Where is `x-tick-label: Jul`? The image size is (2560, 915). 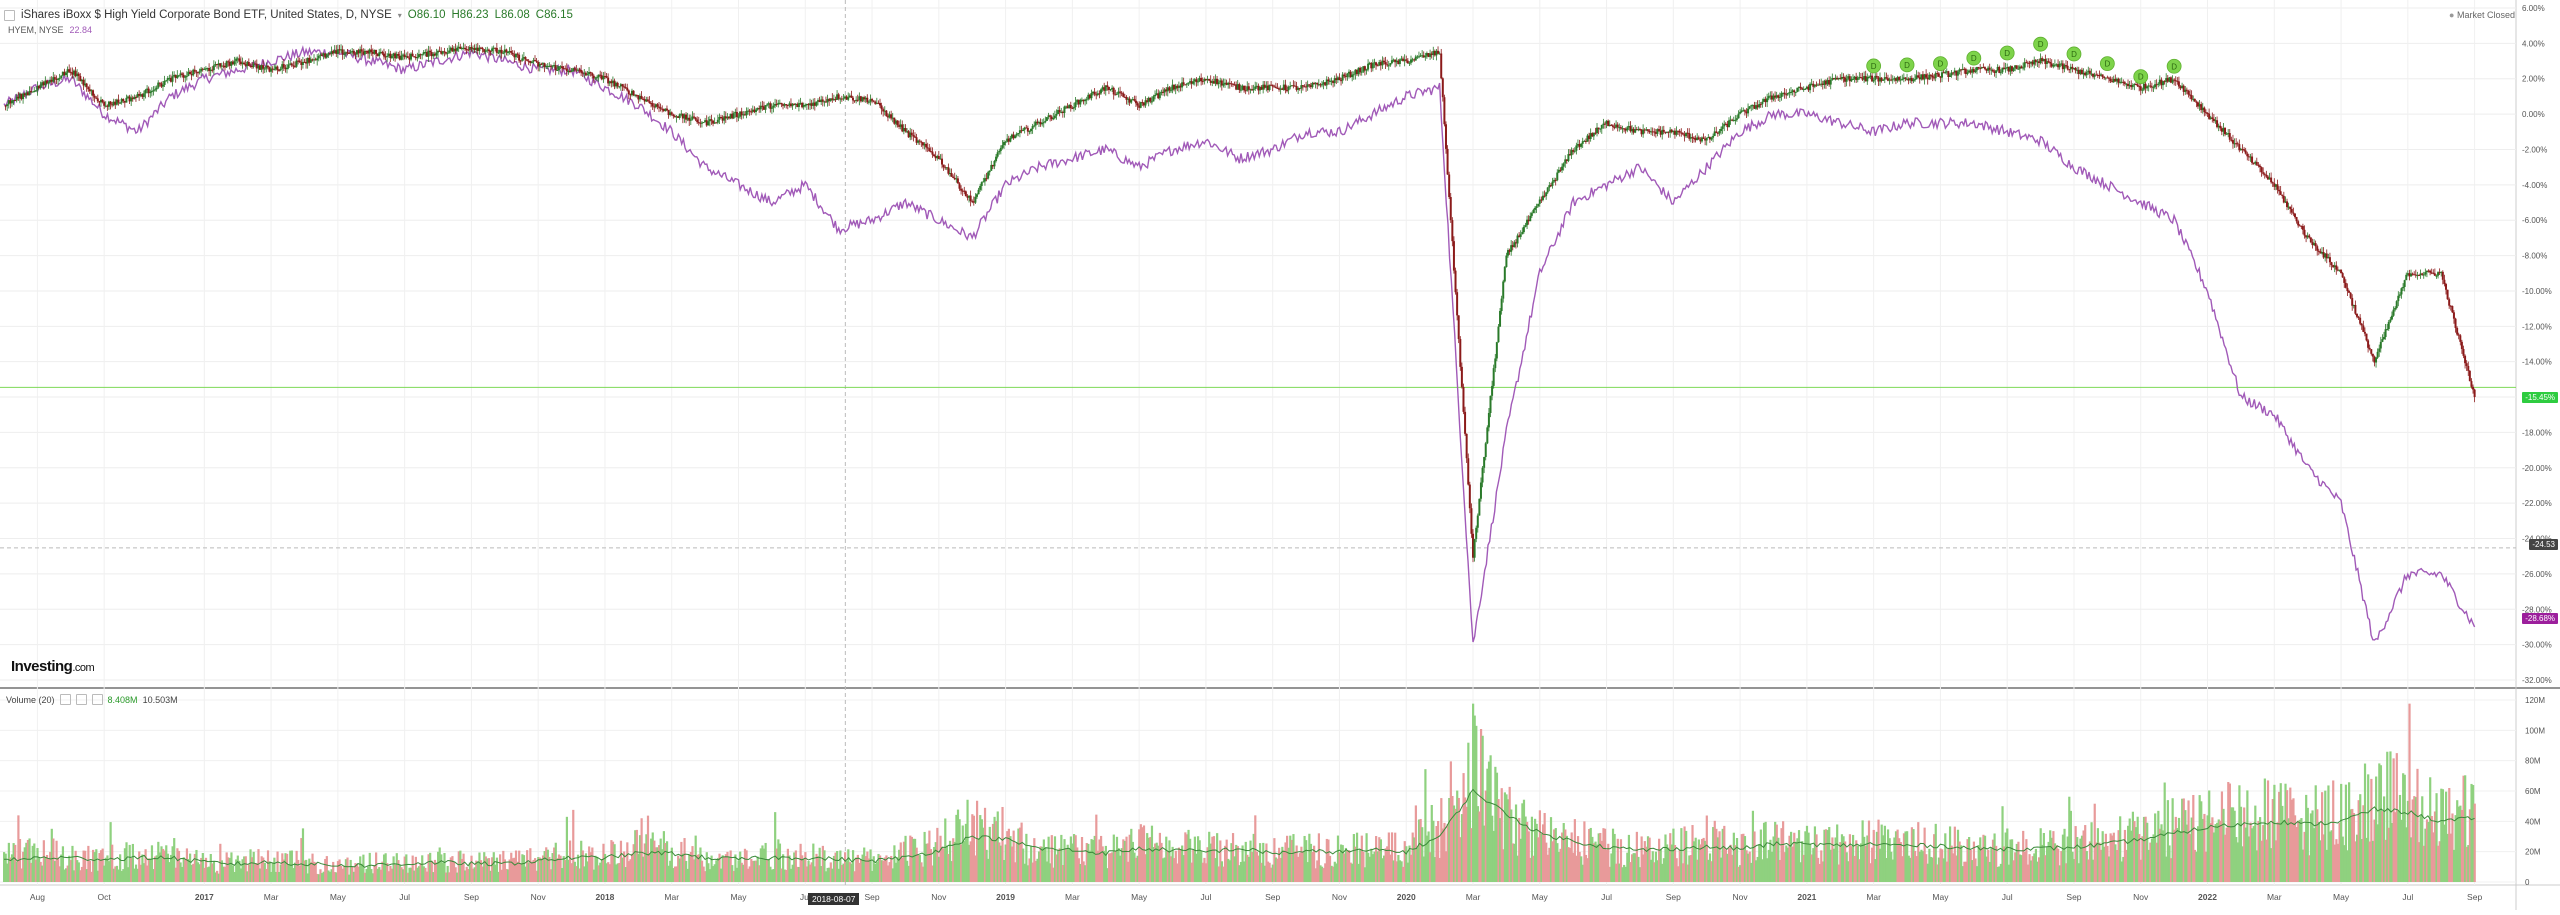 x-tick-label: Jul is located at coordinates (2407, 897).